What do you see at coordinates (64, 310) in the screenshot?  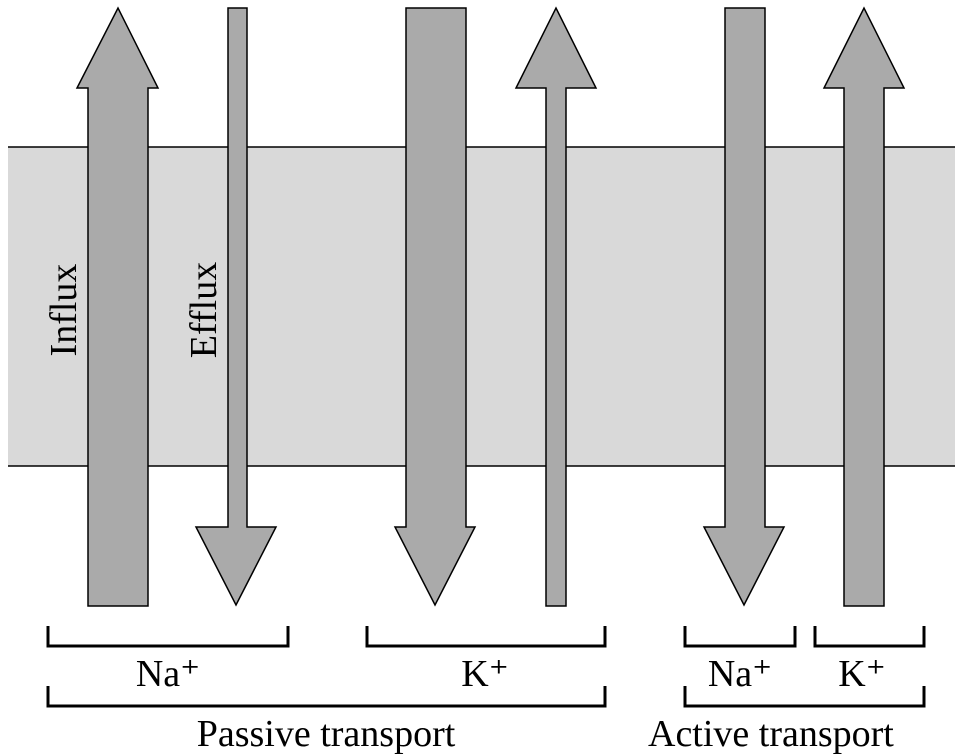 I see `influx-label: Influx` at bounding box center [64, 310].